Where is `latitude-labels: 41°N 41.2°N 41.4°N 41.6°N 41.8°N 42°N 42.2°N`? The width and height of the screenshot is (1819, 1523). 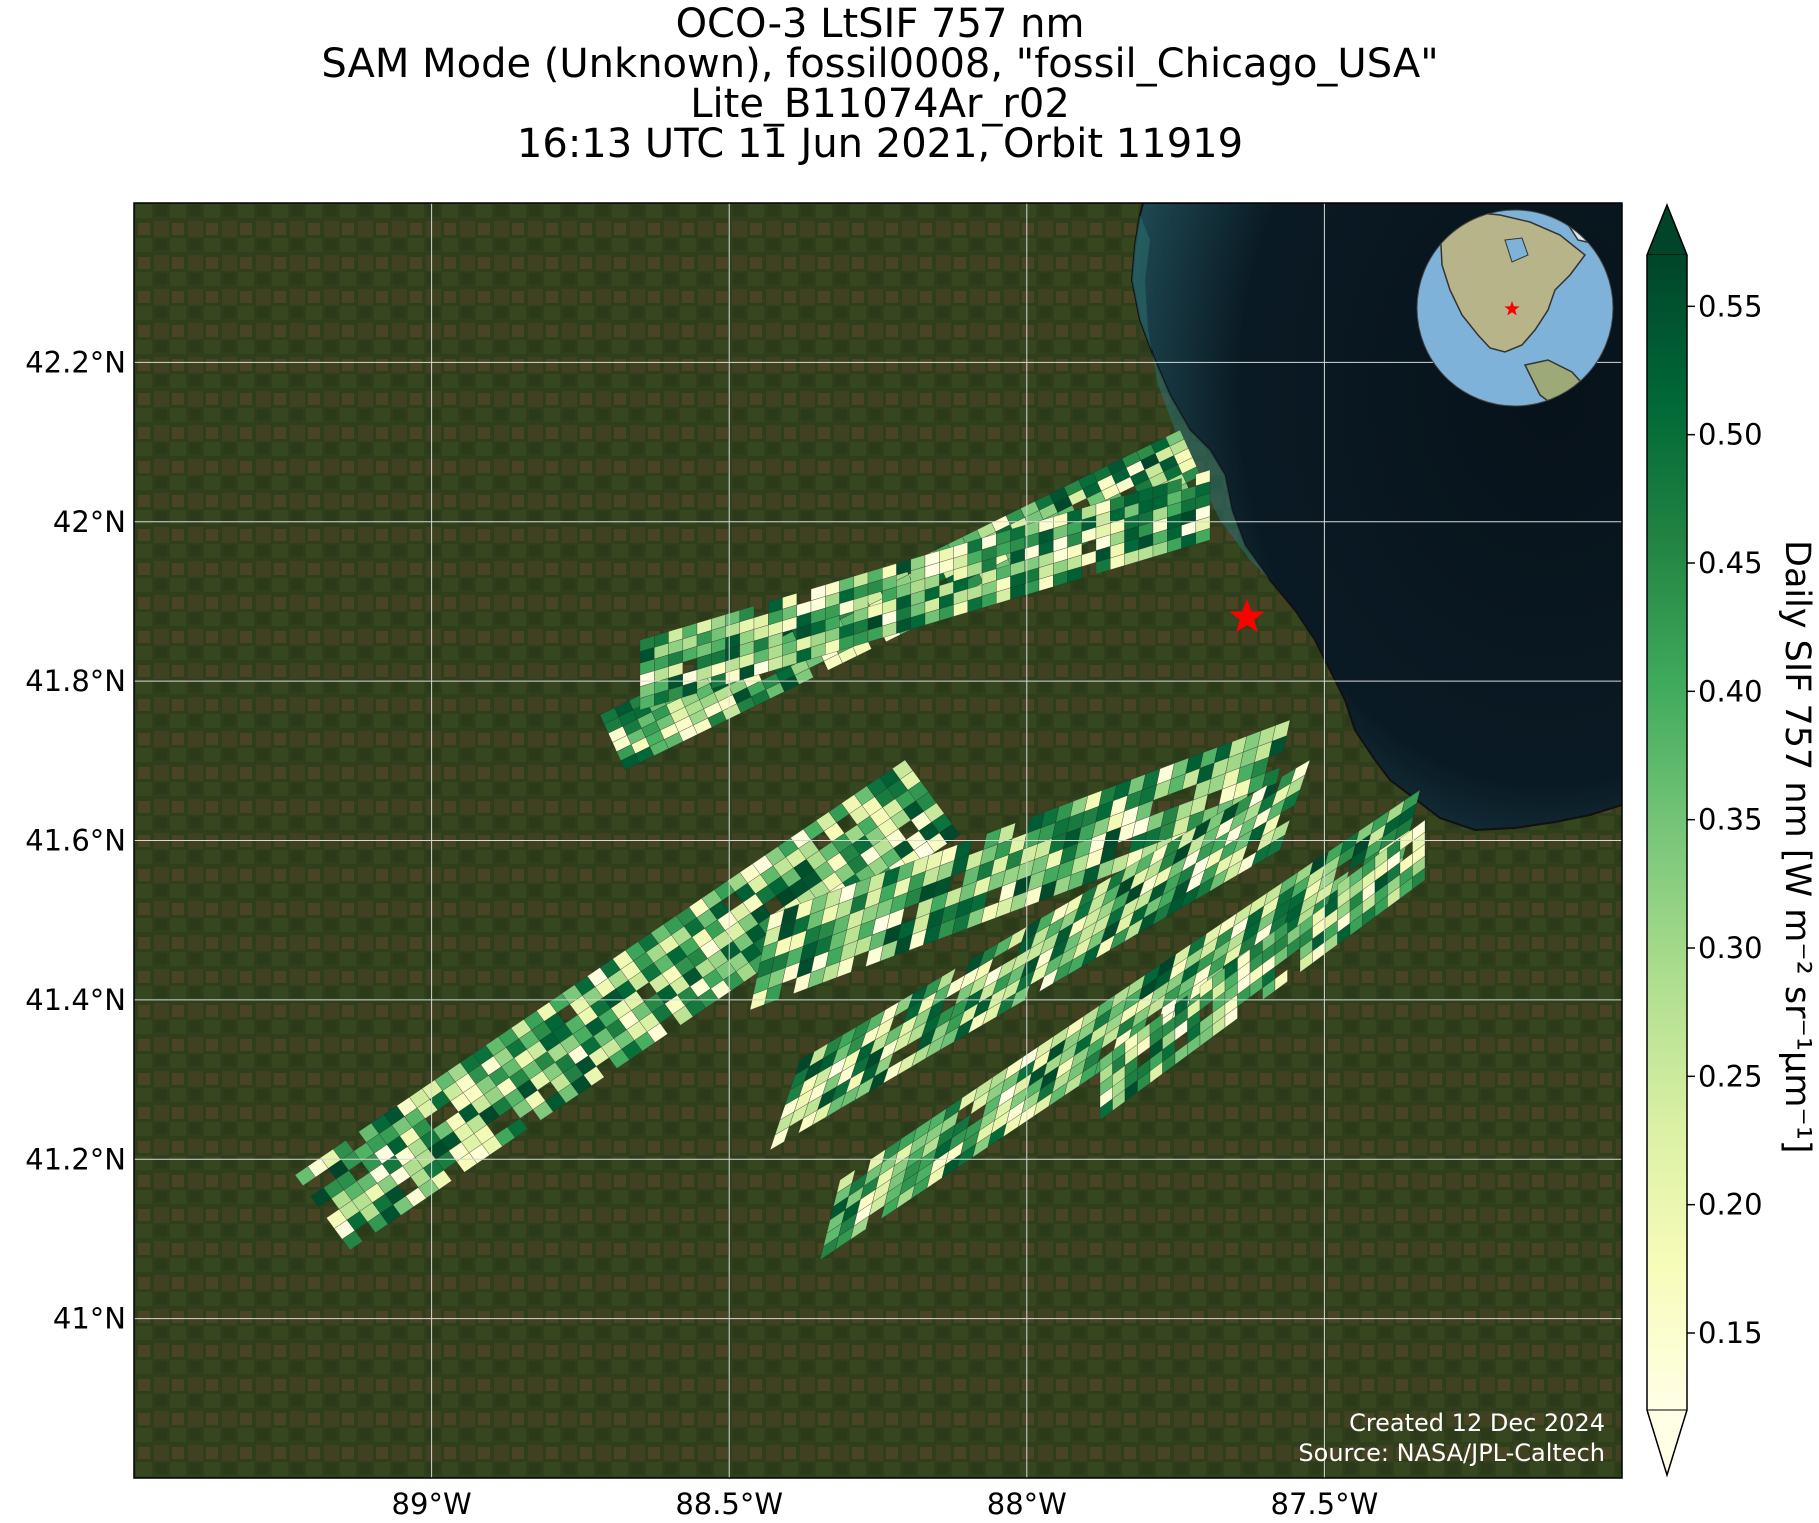
latitude-labels: 41°N 41.2°N 41.4°N 41.6°N 41.8°N 42°N 42.2°N is located at coordinates (75, 840).